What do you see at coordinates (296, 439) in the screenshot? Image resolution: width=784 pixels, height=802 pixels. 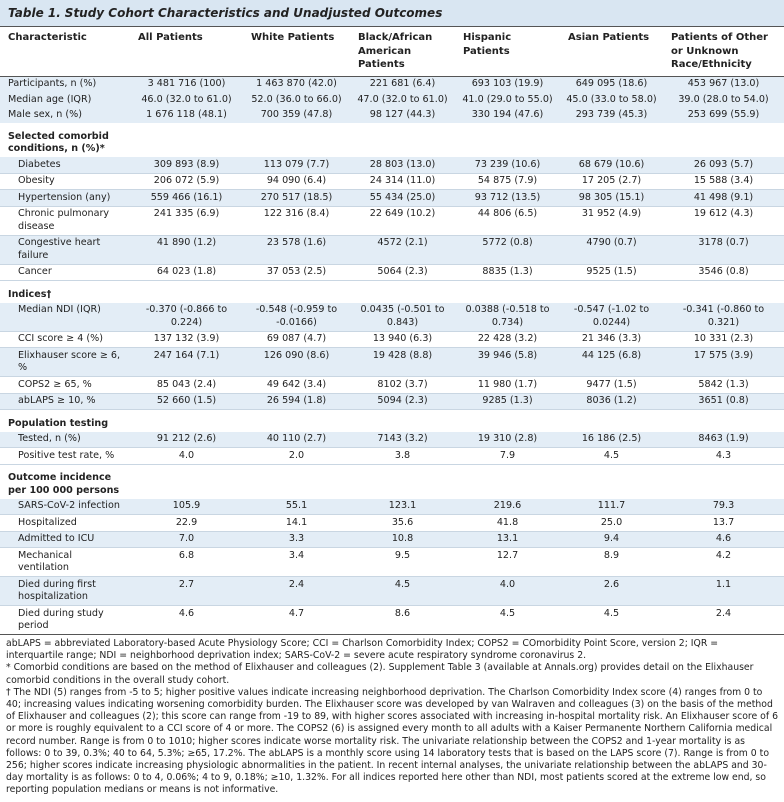 I see `cell-value: 40 110 (2.7)` at bounding box center [296, 439].